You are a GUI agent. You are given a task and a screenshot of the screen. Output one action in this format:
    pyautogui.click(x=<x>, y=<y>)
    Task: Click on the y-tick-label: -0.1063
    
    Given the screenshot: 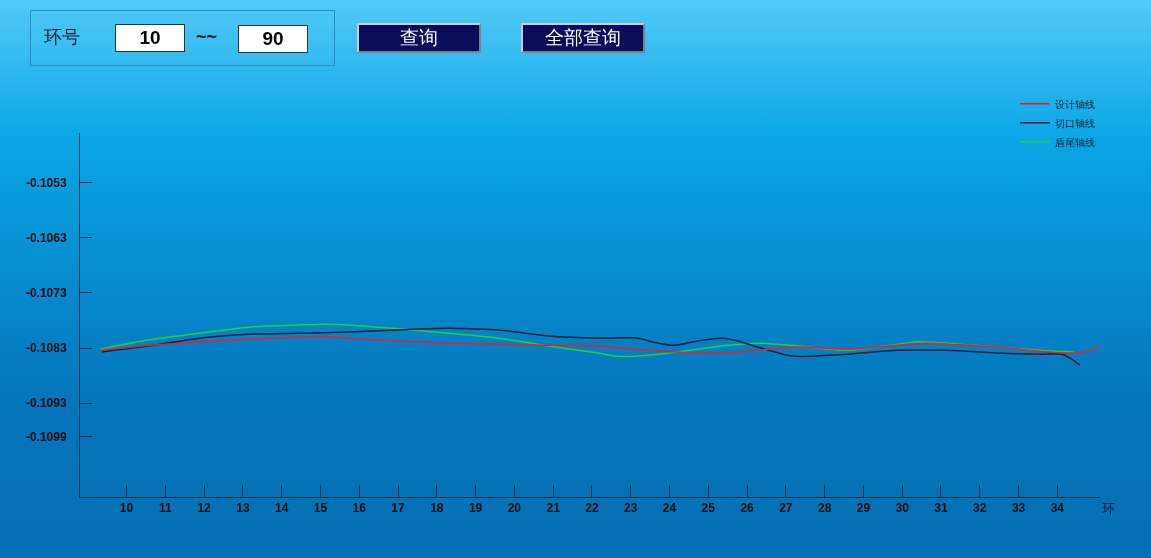 What is the action you would take?
    pyautogui.click(x=46, y=237)
    